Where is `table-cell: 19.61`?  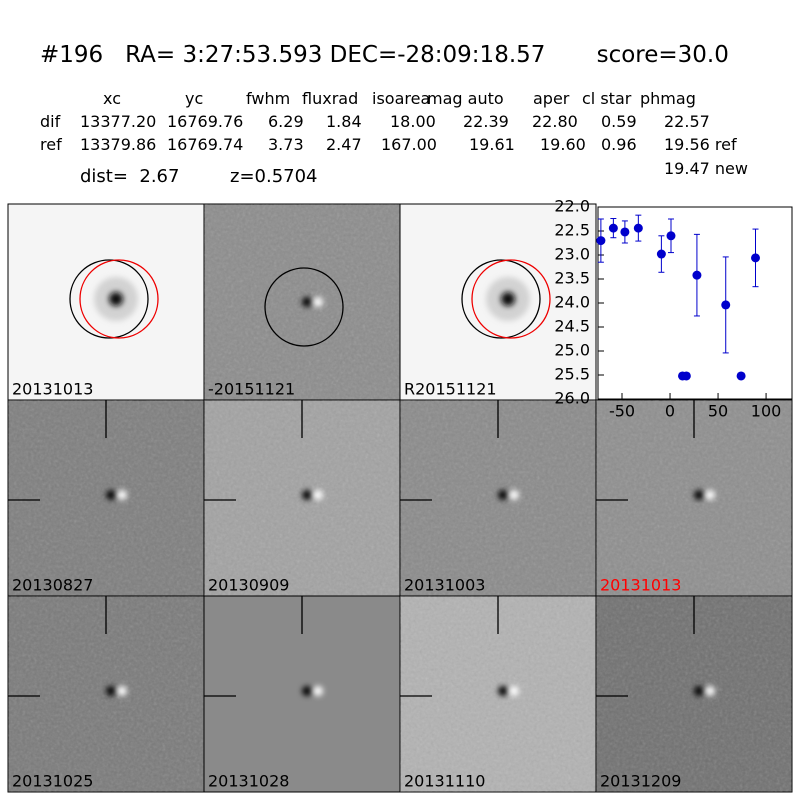
table-cell: 19.61 is located at coordinates (492, 144).